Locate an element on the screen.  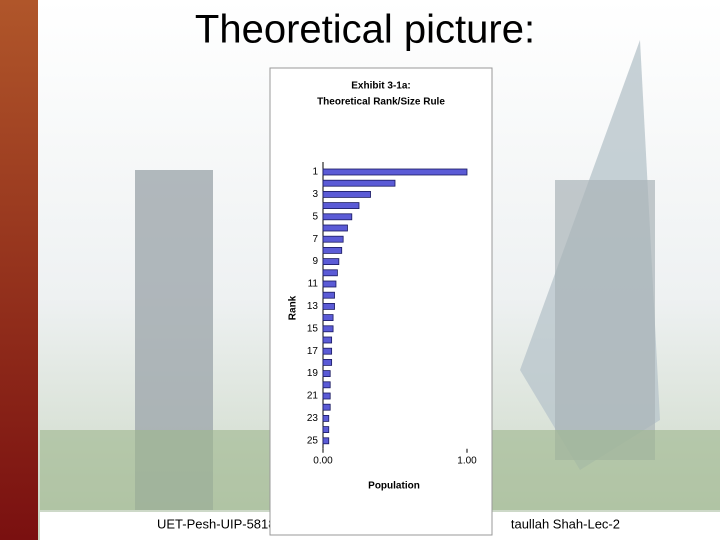
y-tick-label: 9 is located at coordinates (315, 261).